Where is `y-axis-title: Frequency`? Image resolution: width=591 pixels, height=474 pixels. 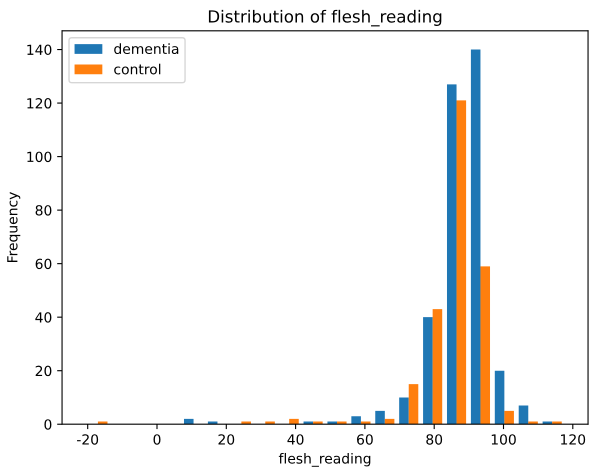 y-axis-title: Frequency is located at coordinates (13, 227).